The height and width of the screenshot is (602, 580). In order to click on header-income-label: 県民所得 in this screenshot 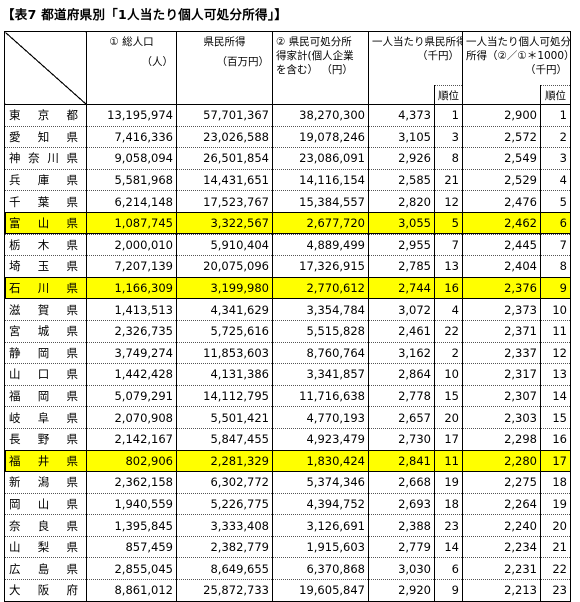, I will do `click(224, 42)`.